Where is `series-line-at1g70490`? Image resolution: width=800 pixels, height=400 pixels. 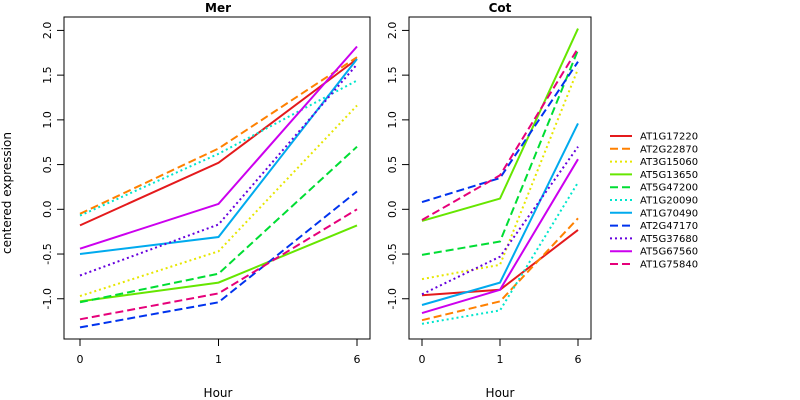 series-line-at1g70490 is located at coordinates (500, 214).